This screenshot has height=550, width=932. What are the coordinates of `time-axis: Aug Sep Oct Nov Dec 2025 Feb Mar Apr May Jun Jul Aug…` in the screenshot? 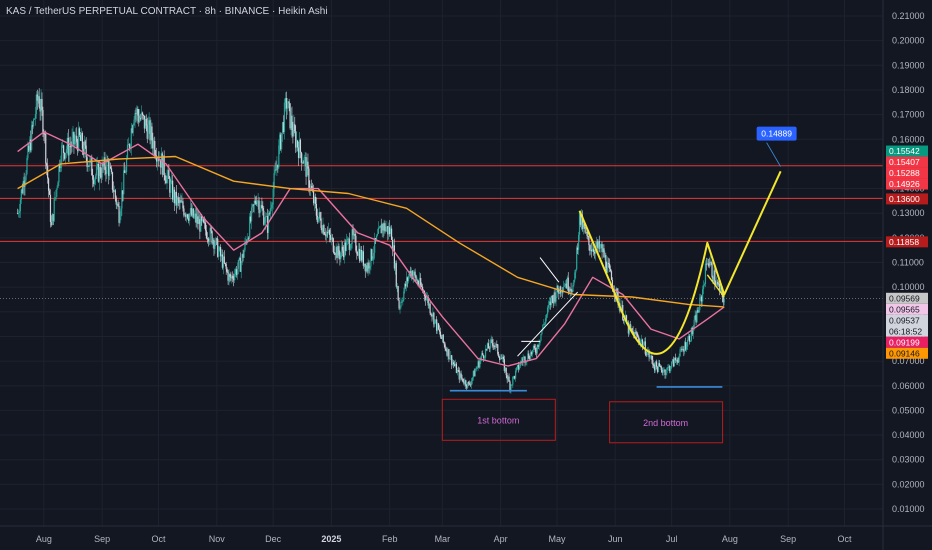 It's located at (466, 534).